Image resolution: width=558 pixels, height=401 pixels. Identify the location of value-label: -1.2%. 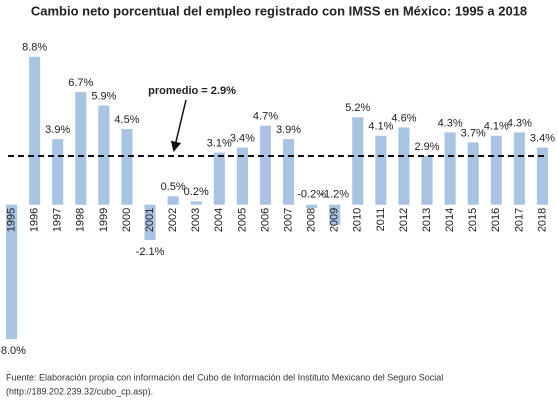
(334, 195).